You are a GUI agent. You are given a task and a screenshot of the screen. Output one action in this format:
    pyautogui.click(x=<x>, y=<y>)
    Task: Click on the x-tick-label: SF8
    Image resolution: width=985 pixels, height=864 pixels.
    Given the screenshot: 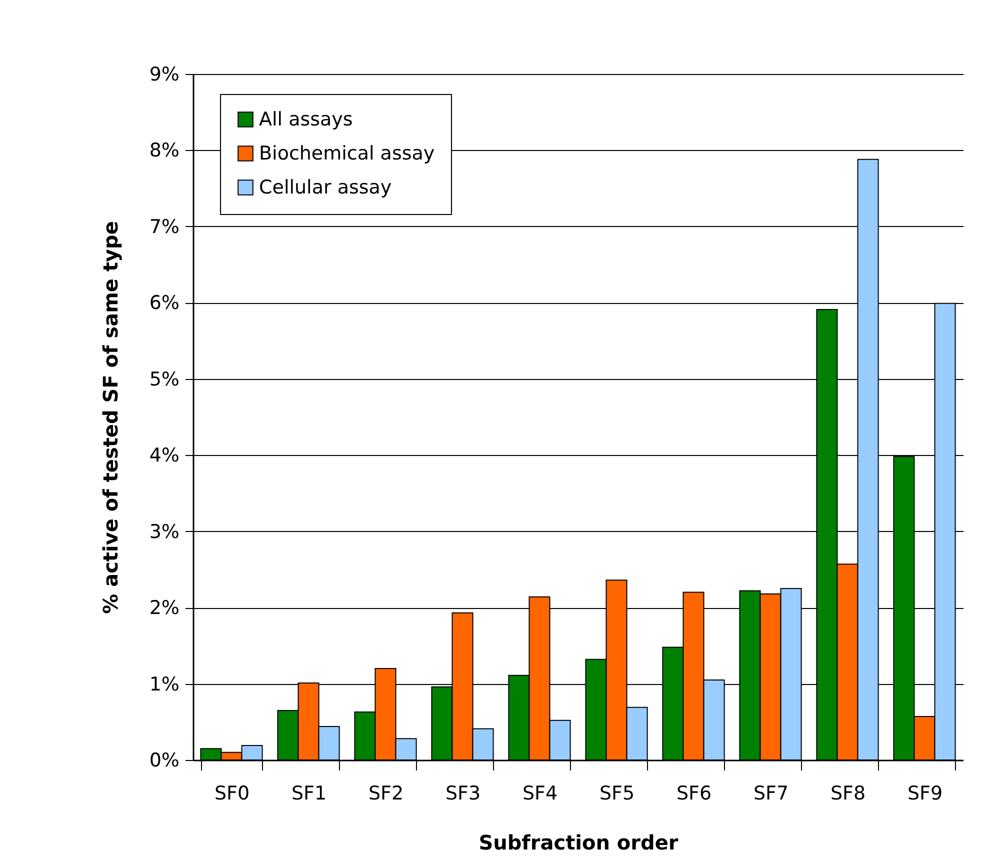 What is the action you would take?
    pyautogui.click(x=848, y=793)
    